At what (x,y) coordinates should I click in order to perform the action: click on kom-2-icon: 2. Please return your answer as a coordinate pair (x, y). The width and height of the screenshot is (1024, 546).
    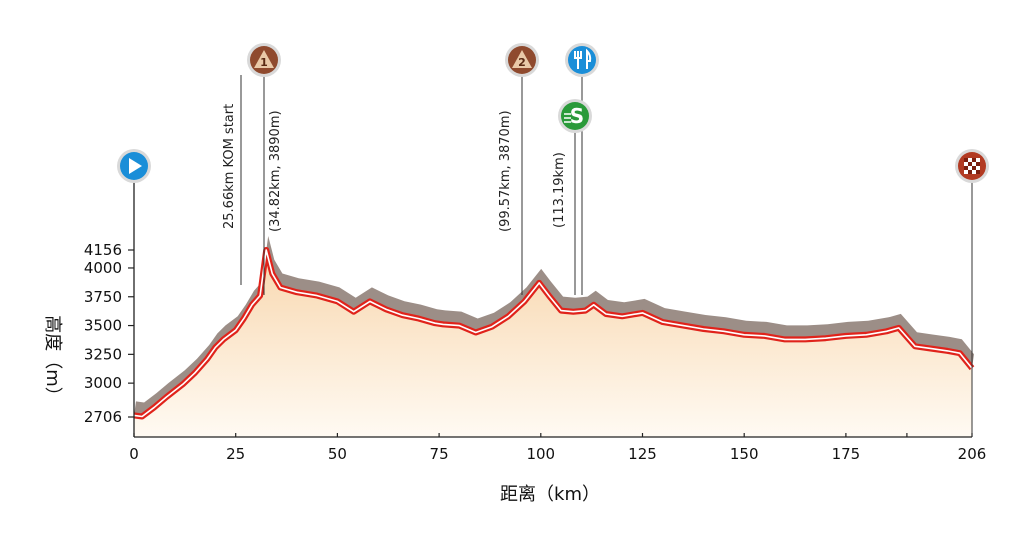
    Looking at the image, I should click on (522, 60).